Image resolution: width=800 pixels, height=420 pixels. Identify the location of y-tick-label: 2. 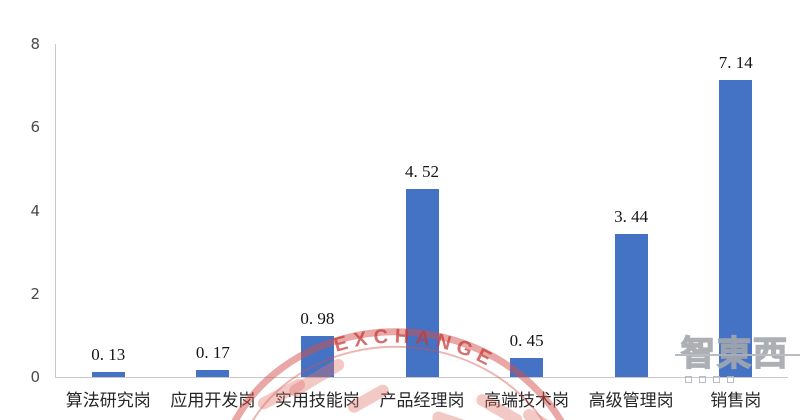
(35, 293).